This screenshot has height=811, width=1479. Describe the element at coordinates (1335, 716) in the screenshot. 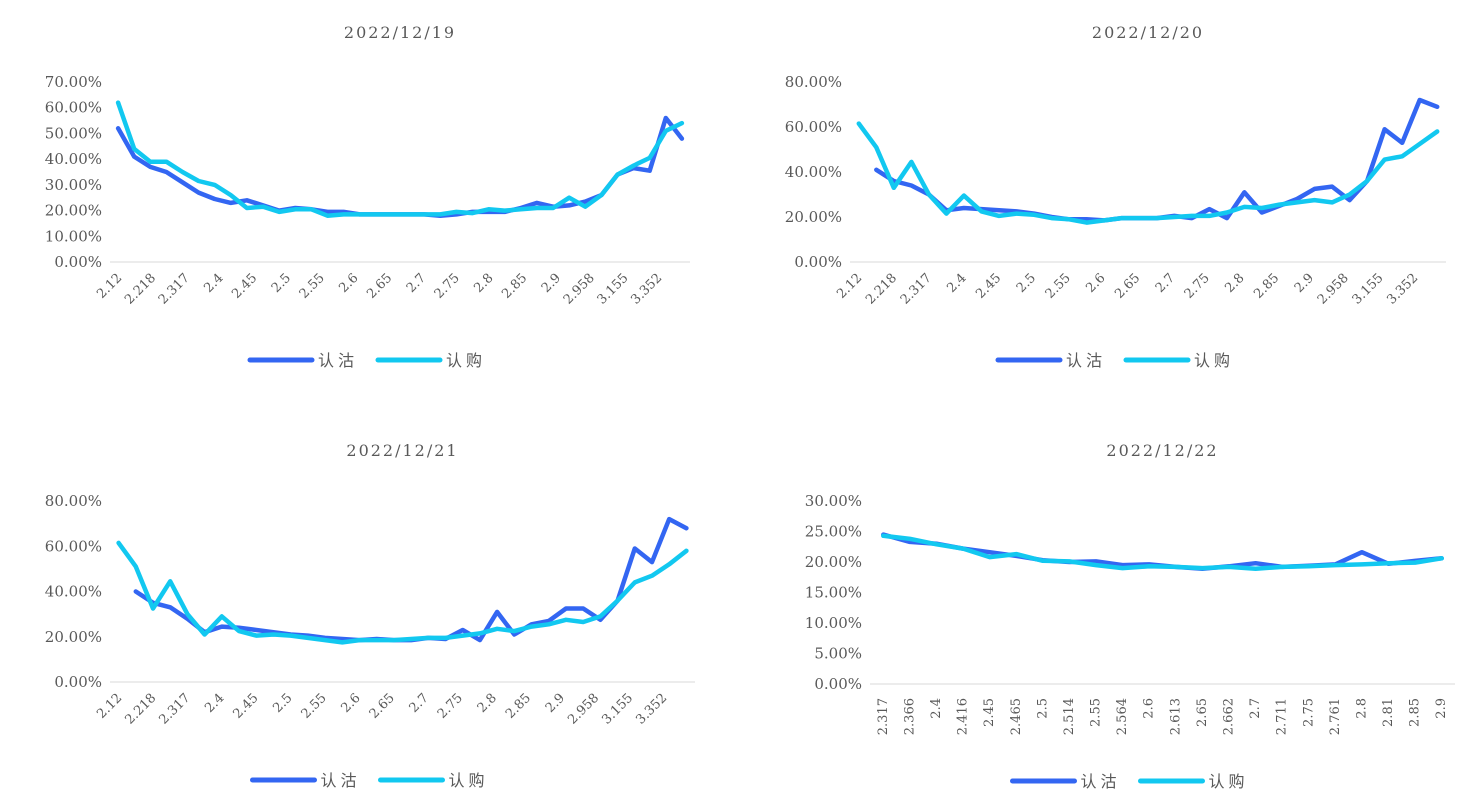

I see `x-tick-label: 2.761` at that location.